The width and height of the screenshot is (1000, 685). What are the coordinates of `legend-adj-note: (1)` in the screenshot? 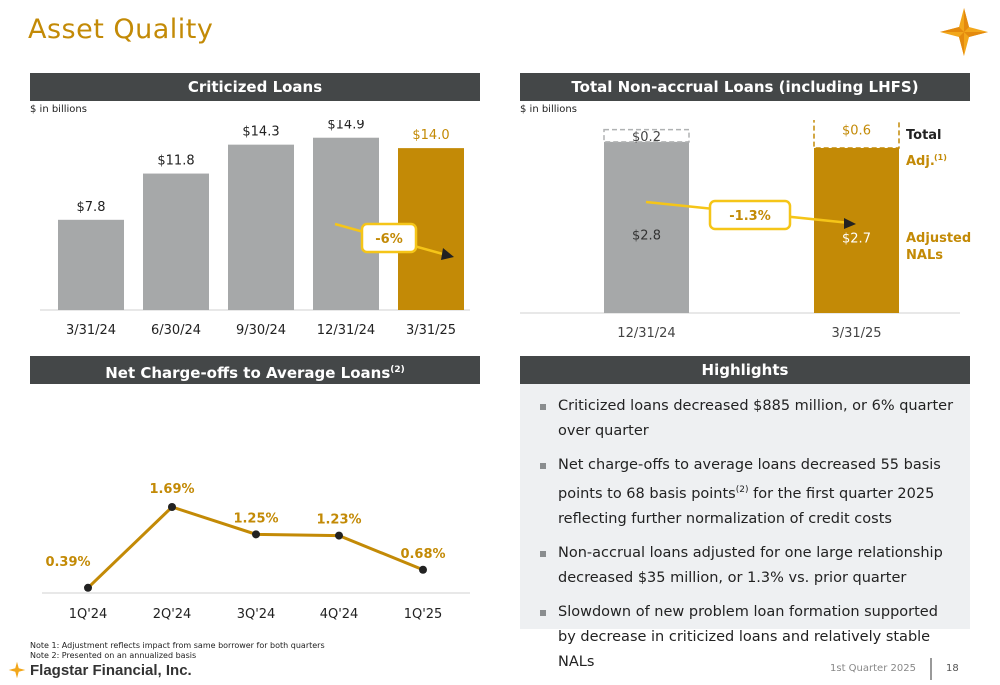 It's located at (940, 157).